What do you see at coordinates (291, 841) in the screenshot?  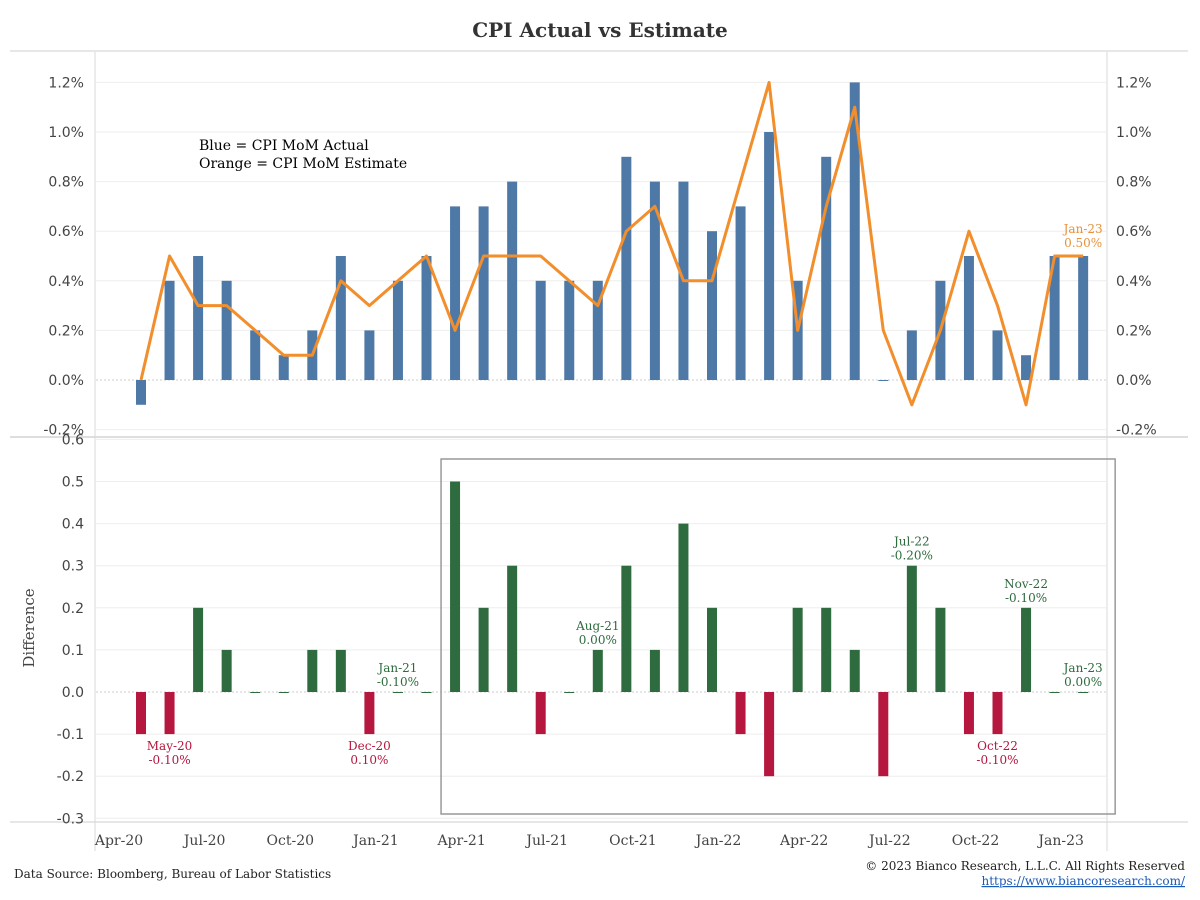 I see `x-tick: Oct-20` at bounding box center [291, 841].